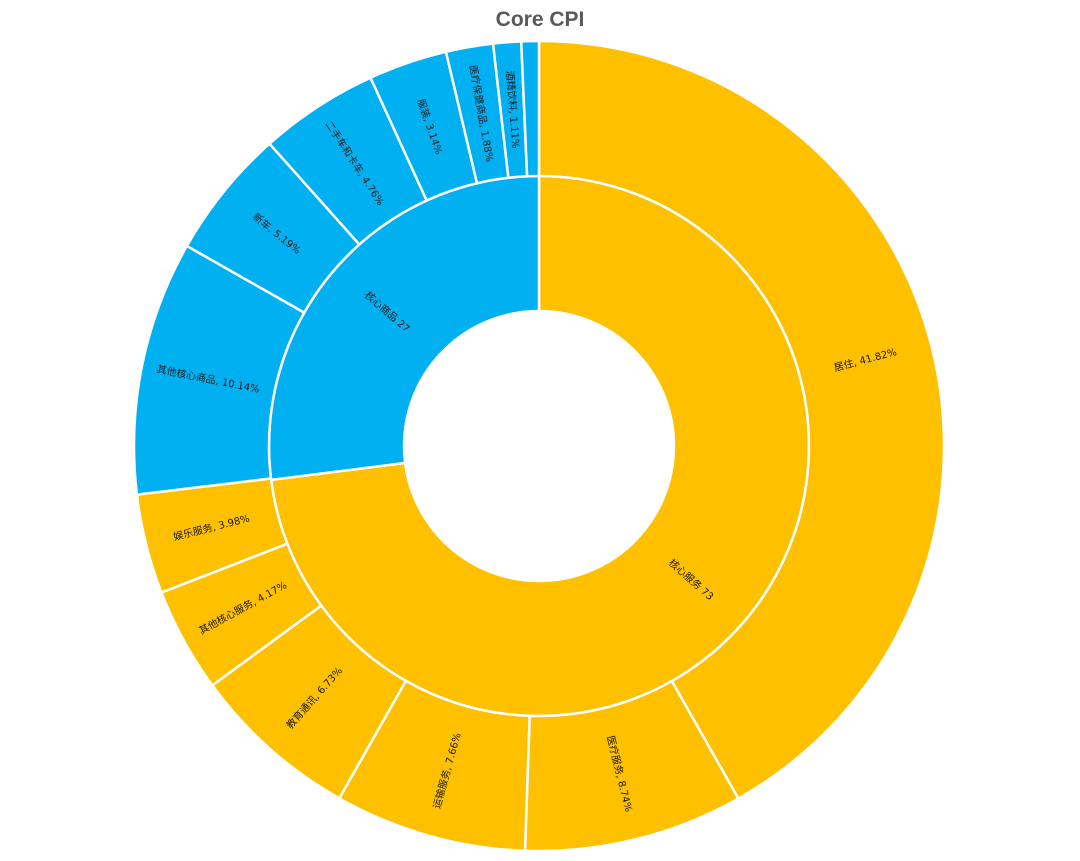 This screenshot has width=1080, height=861. Describe the element at coordinates (530, 108) in the screenshot. I see `category-1-6-segment` at that location.